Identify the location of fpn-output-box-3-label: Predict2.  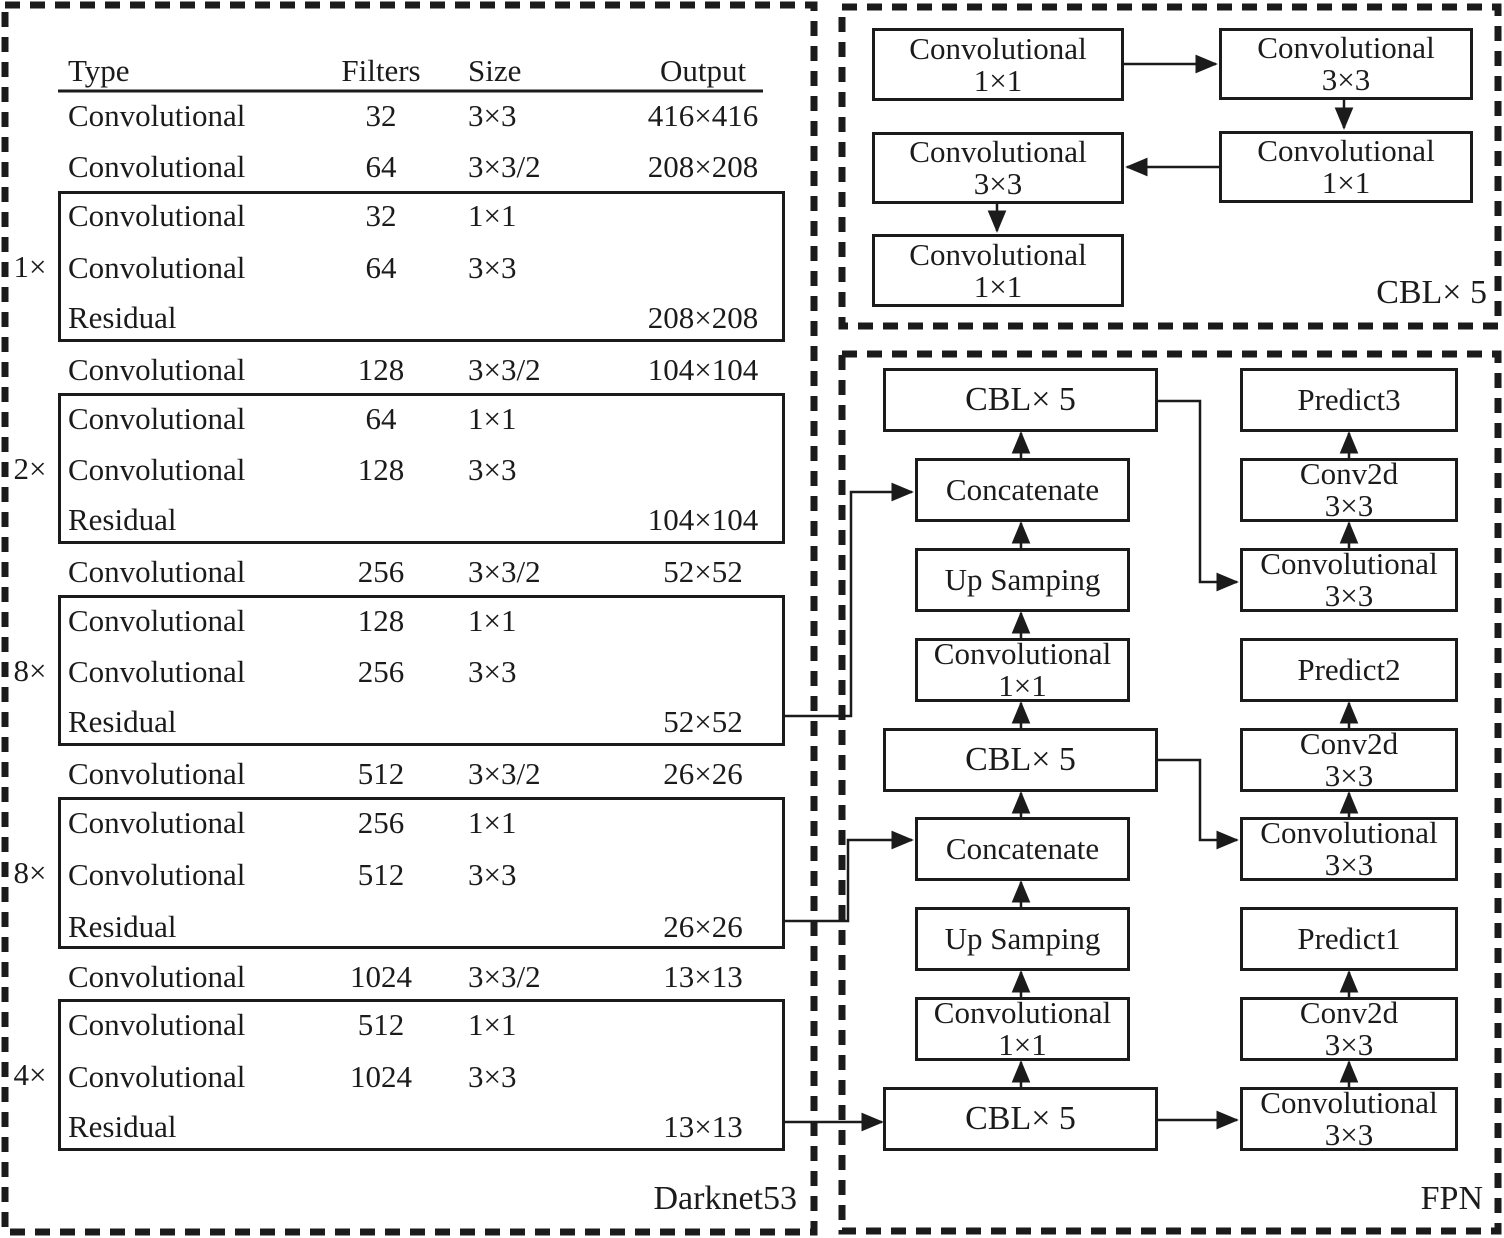
(1349, 670).